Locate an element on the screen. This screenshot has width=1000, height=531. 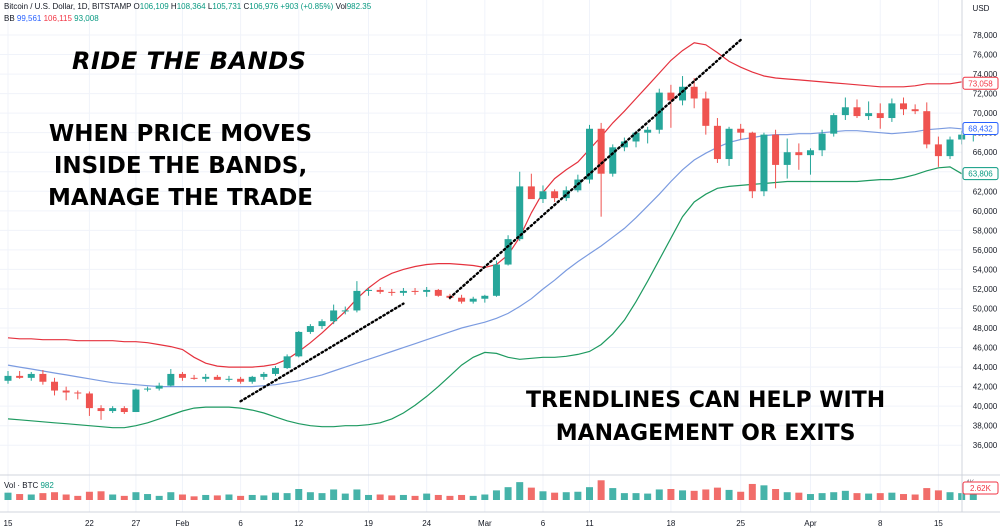
y-tick-label: 66,000 is located at coordinates (985, 152).